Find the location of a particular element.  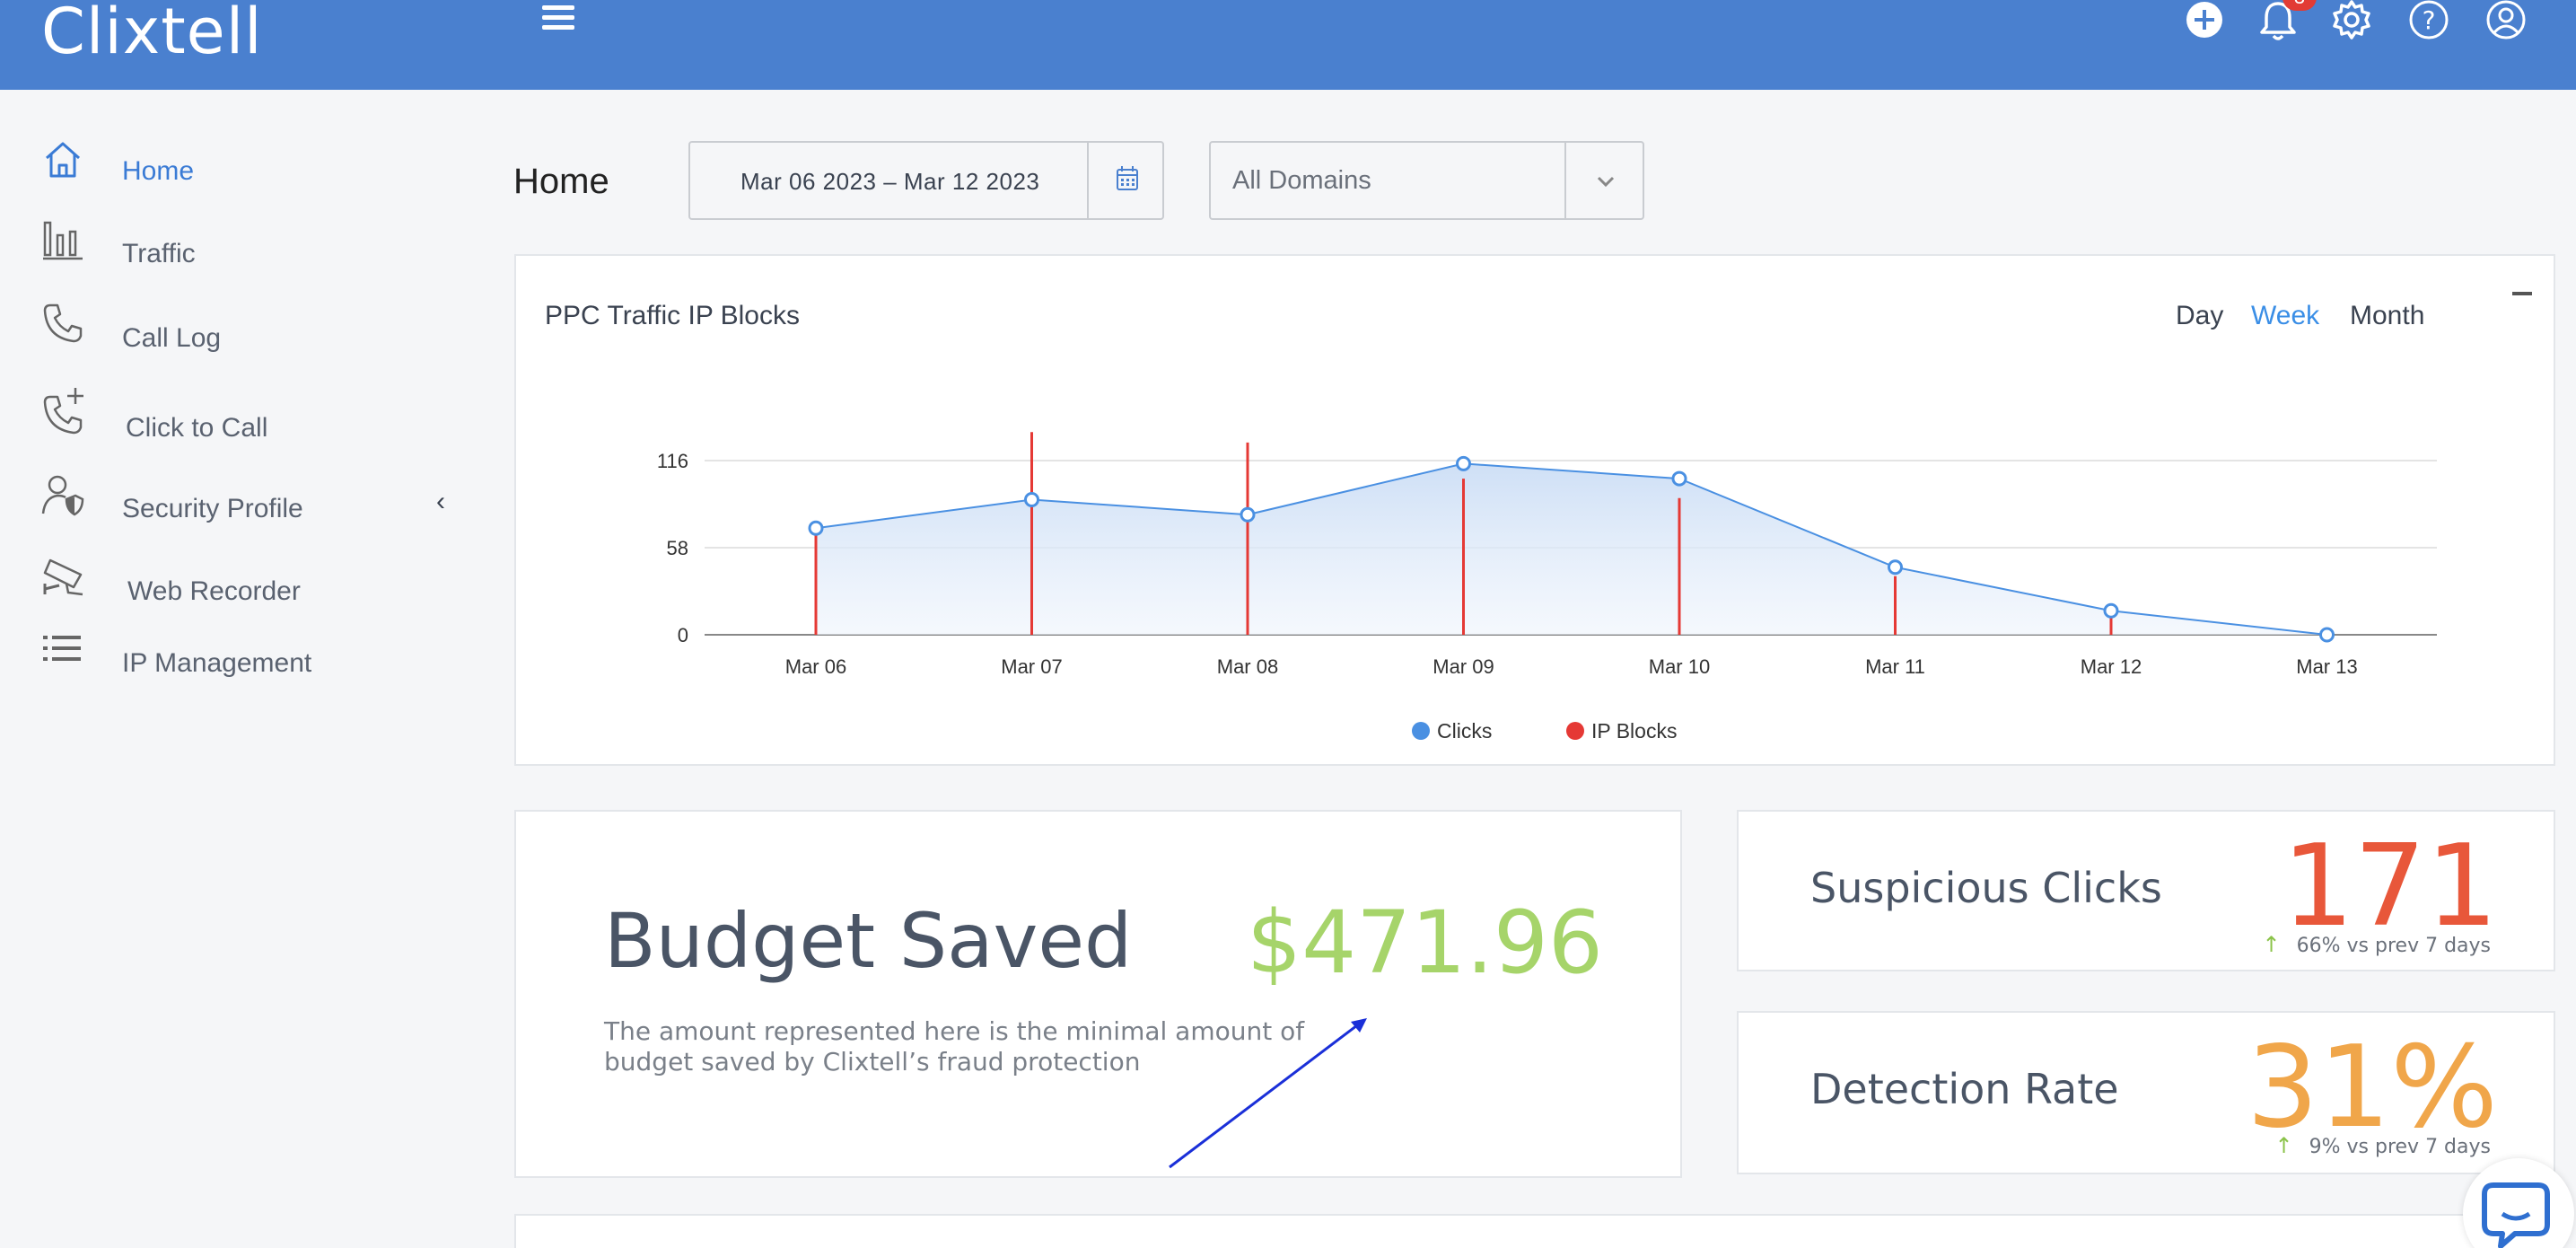

sidebar-item-label: Web Recorder is located at coordinates (214, 591).